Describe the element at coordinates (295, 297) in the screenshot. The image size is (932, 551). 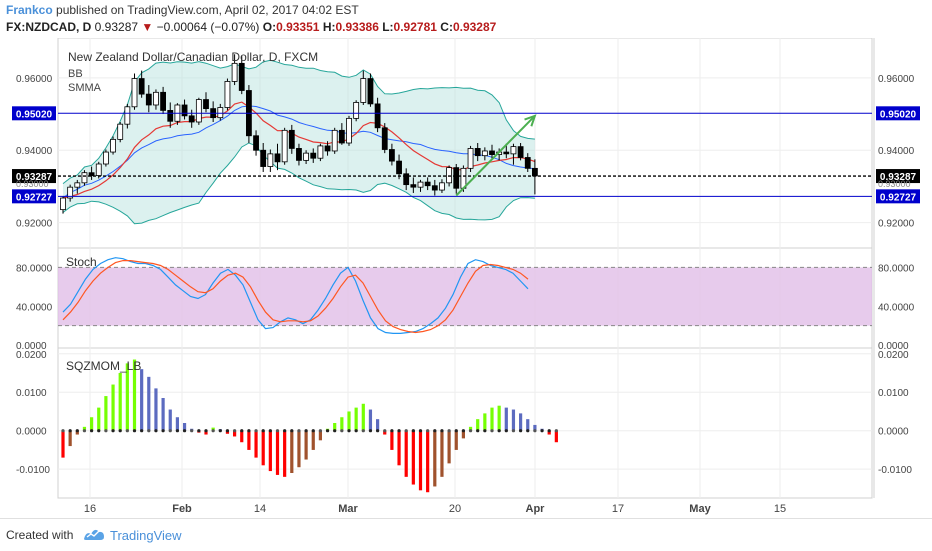
I see `stoch-d-line` at that location.